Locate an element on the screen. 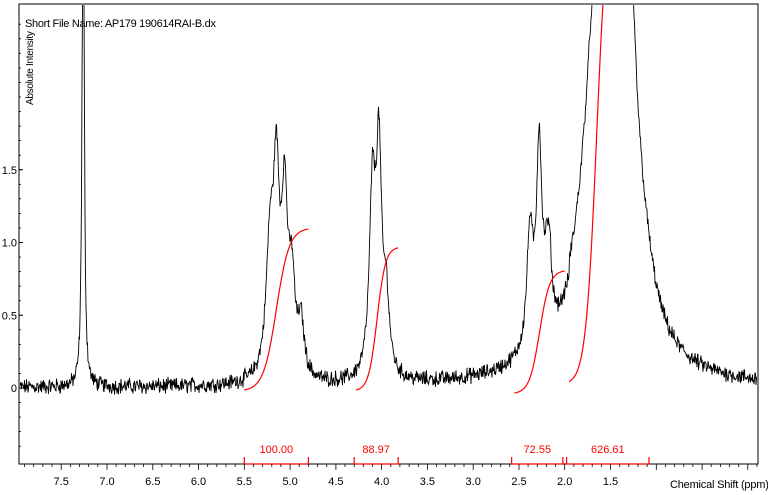  file-name-label: Short File Name: AP179 190614RAI-B.dx is located at coordinates (120, 24).